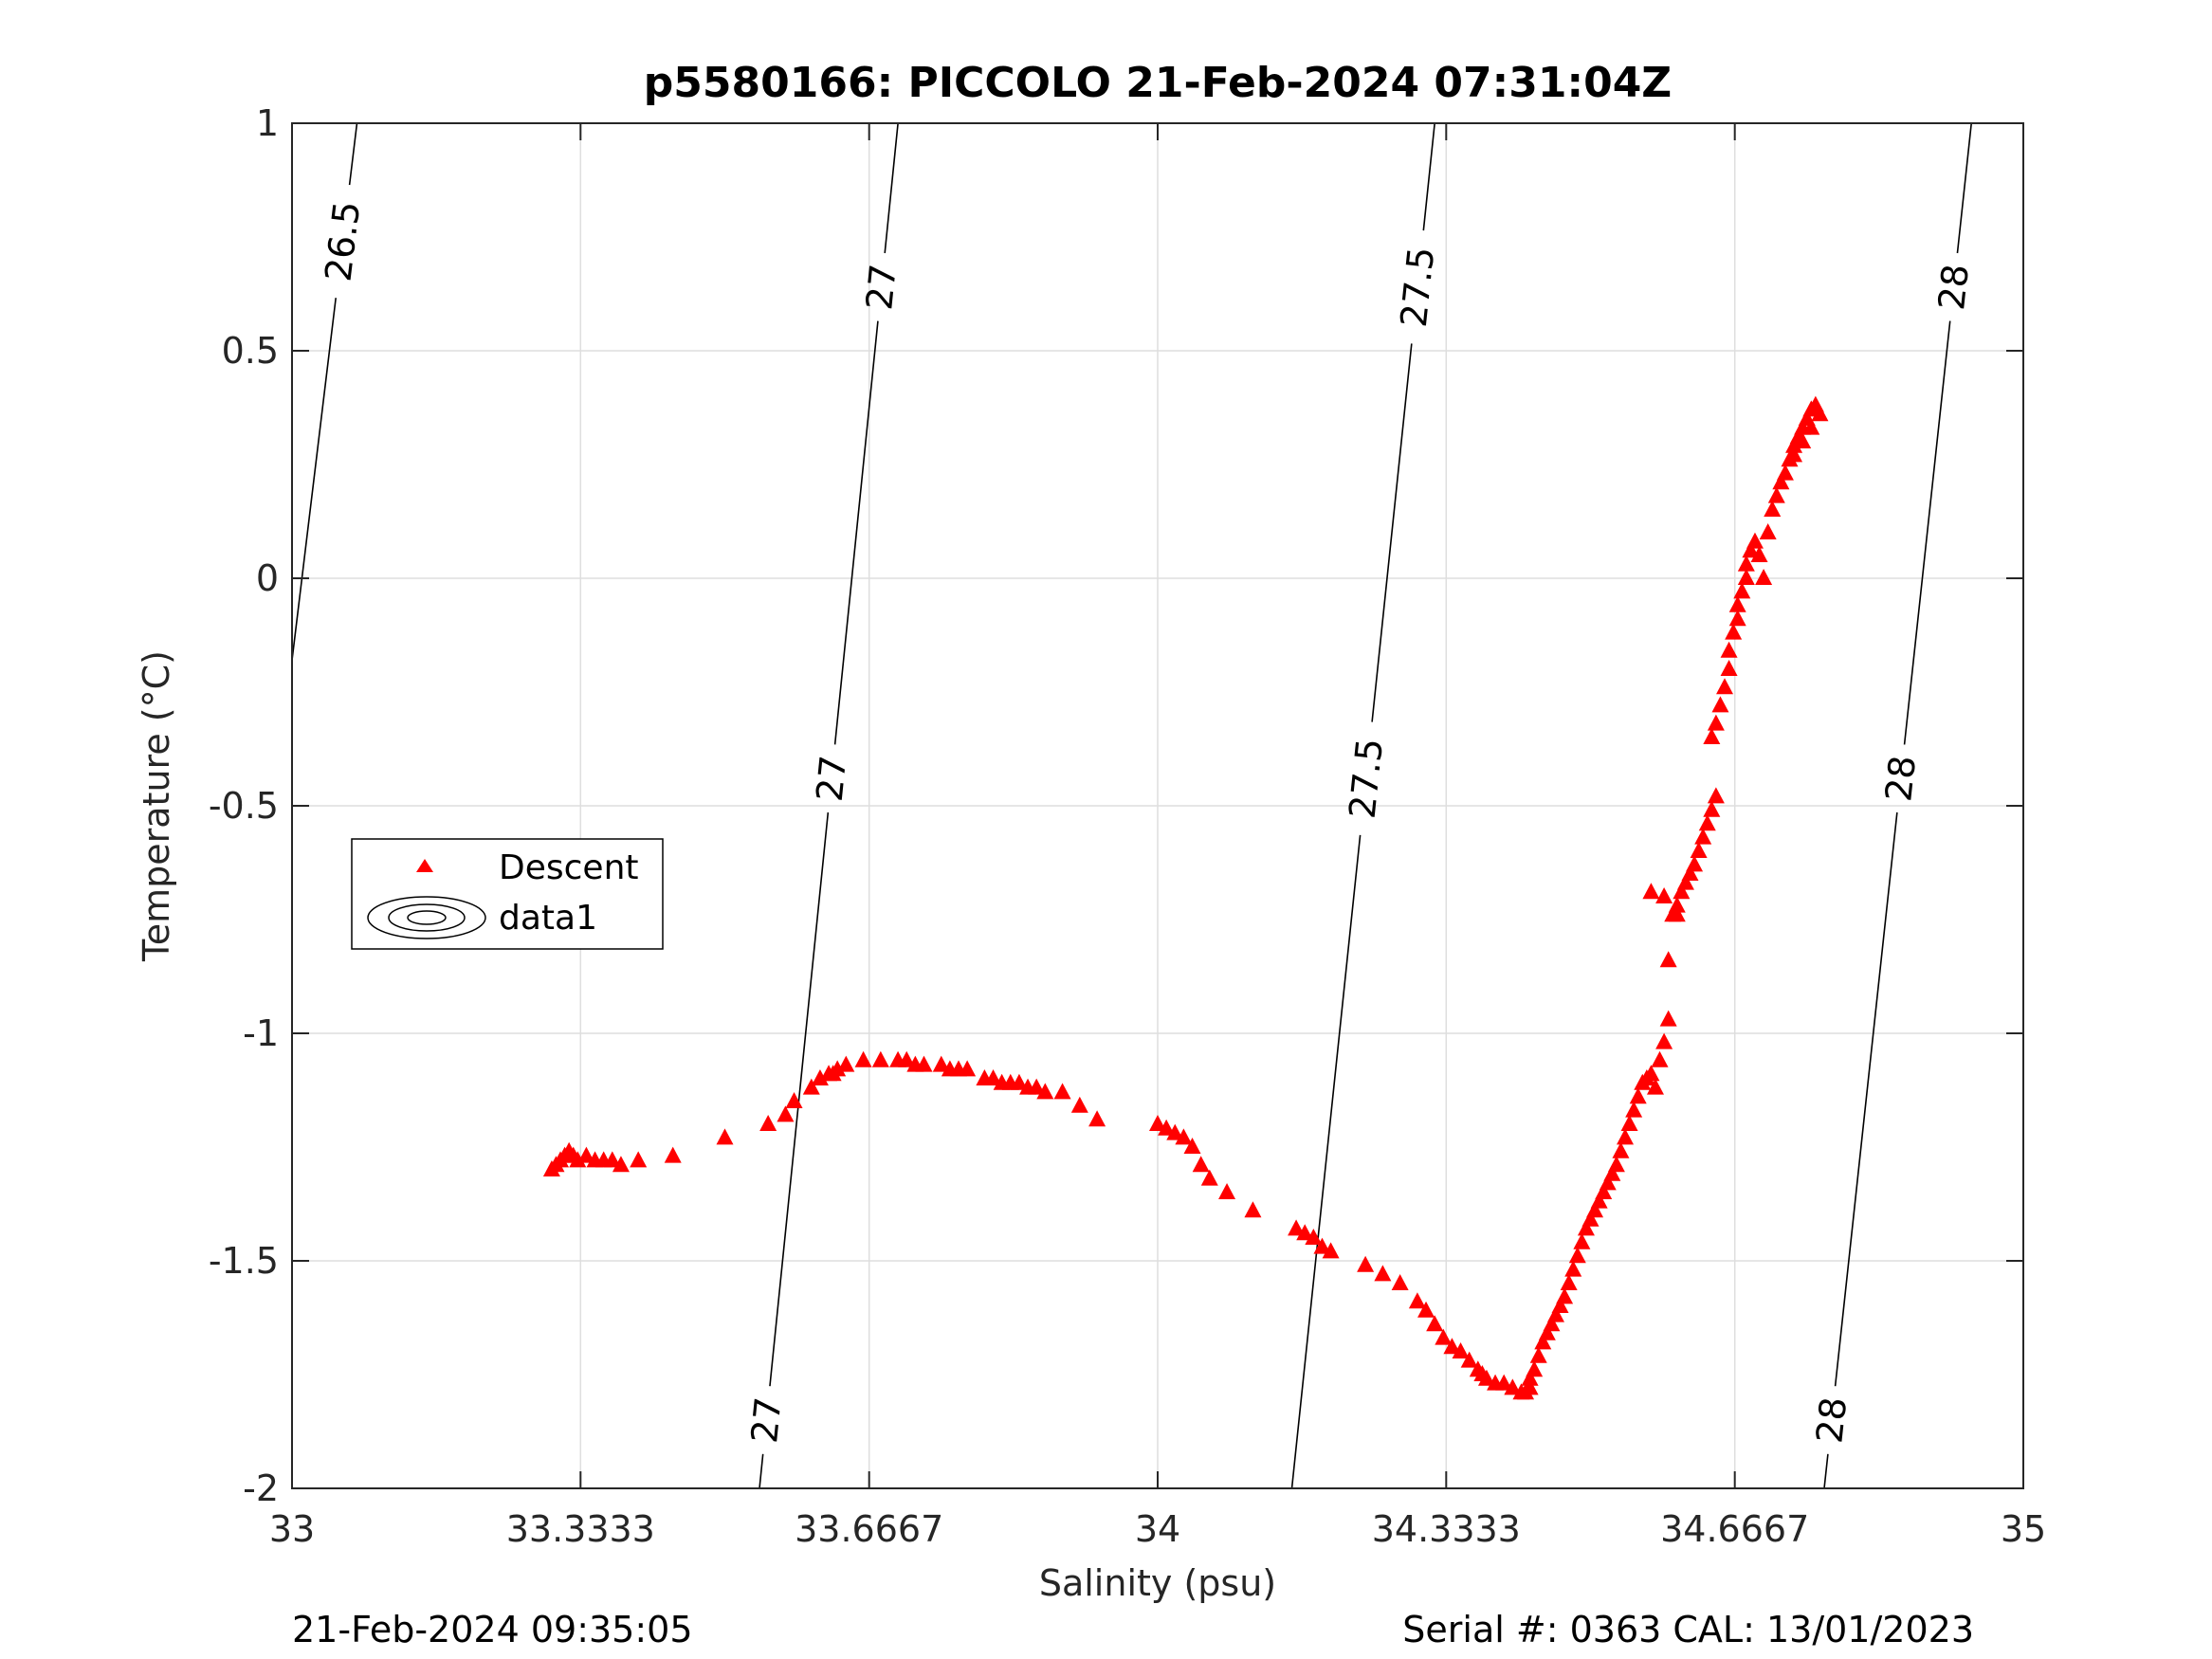 The height and width of the screenshot is (1659, 2212). I want to click on legend-contour-icon, so click(426, 917).